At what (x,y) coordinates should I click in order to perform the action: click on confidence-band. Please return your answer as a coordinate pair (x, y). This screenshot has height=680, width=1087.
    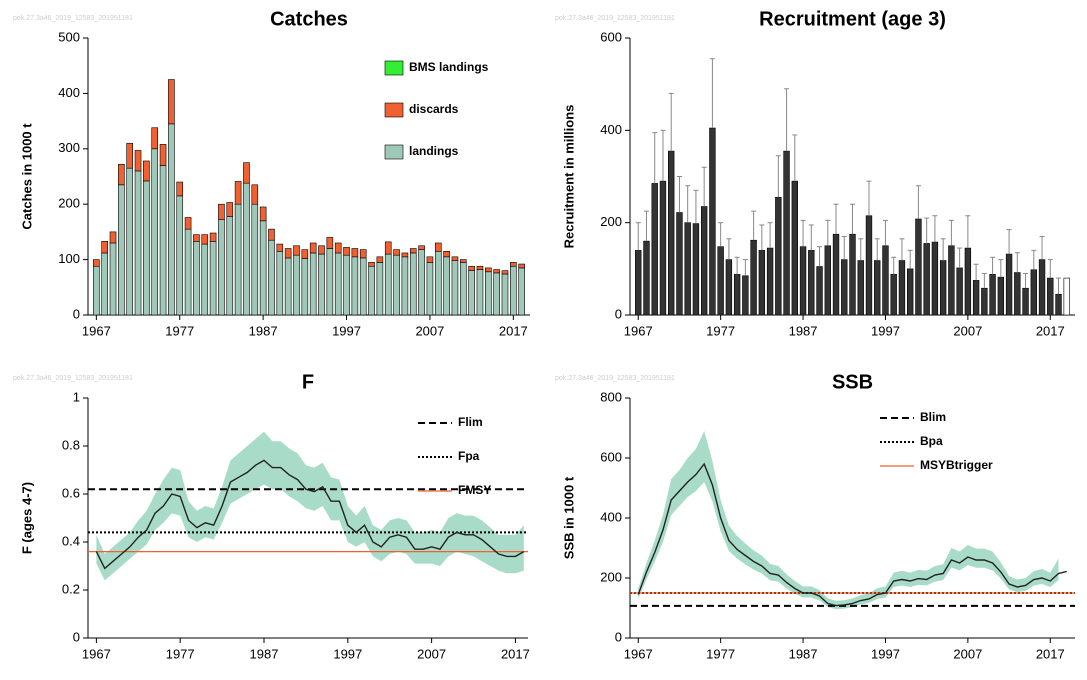
    Looking at the image, I should click on (848, 520).